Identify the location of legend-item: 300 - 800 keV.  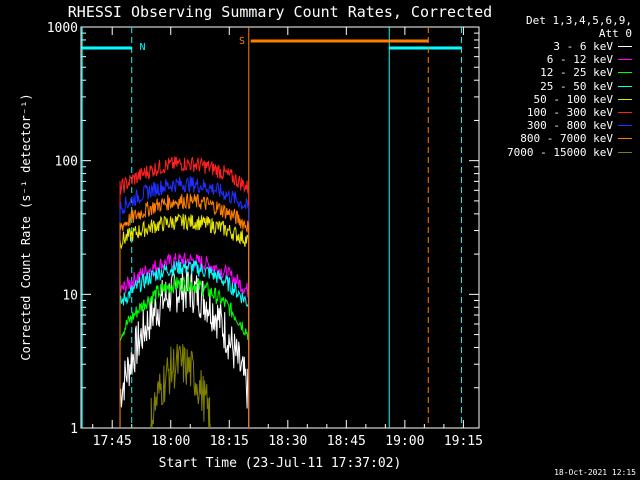
(579, 125).